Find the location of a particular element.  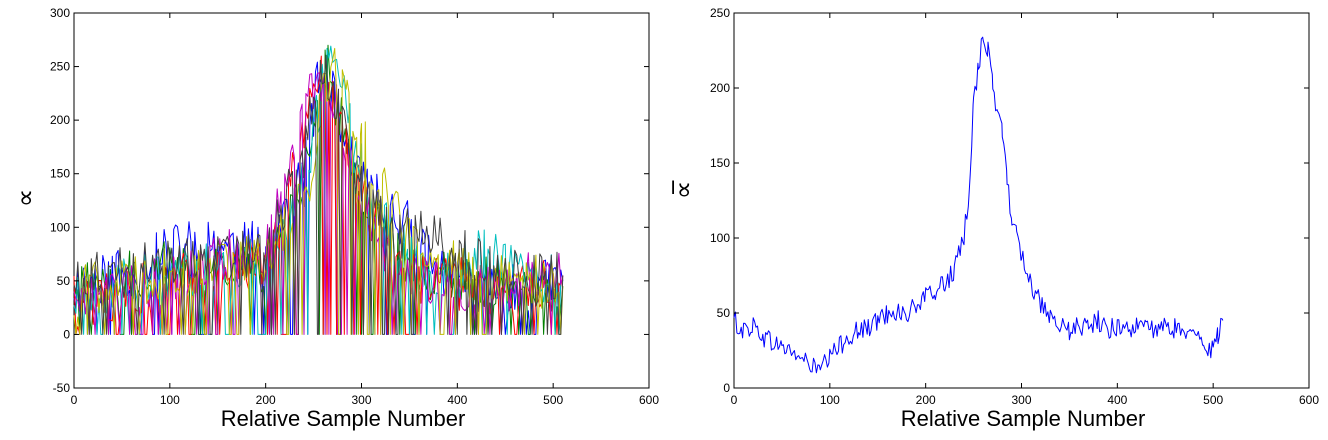

right-y-tick-label: 200 is located at coordinates (720, 88).